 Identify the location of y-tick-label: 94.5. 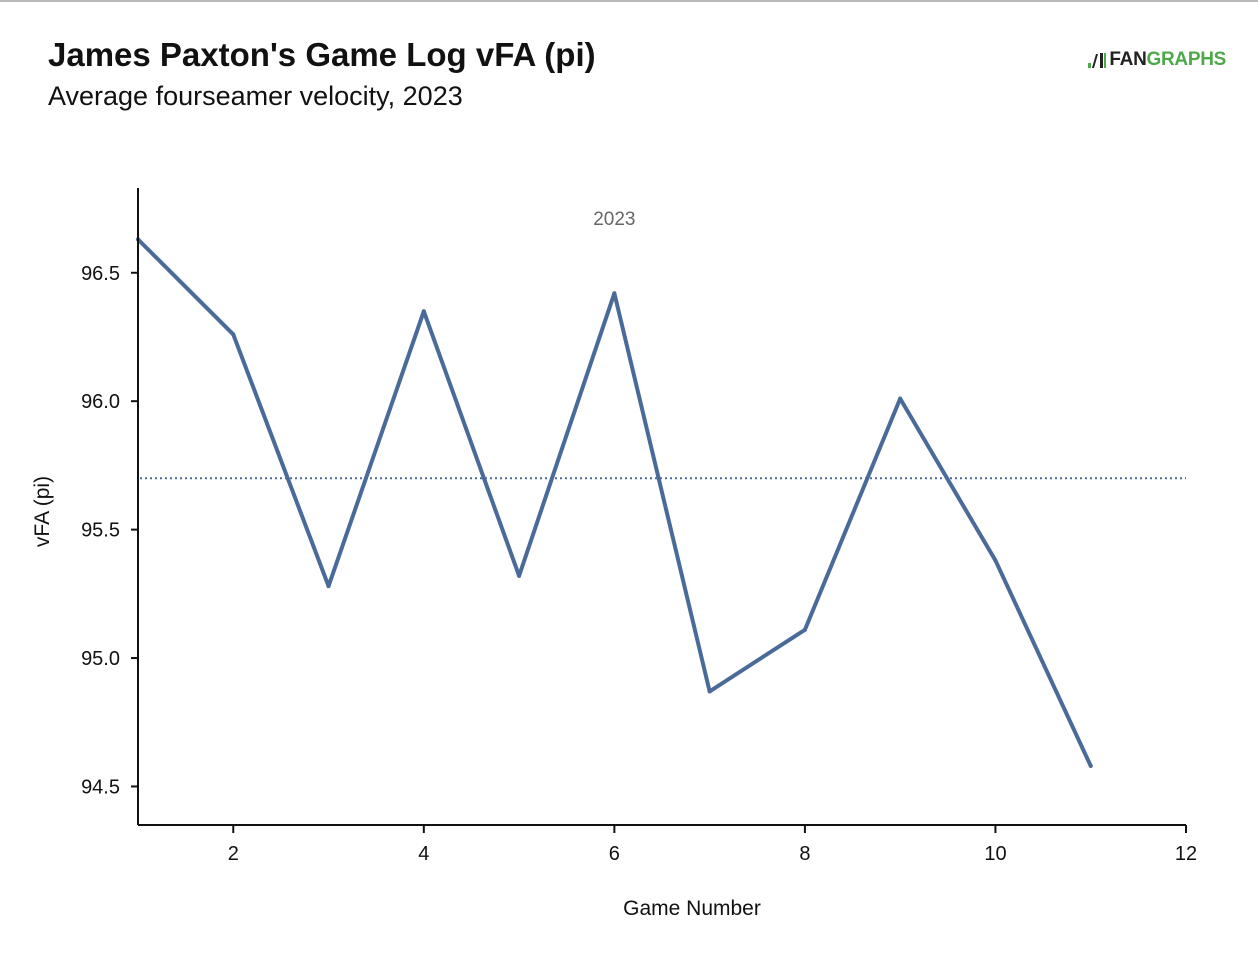
(100, 787).